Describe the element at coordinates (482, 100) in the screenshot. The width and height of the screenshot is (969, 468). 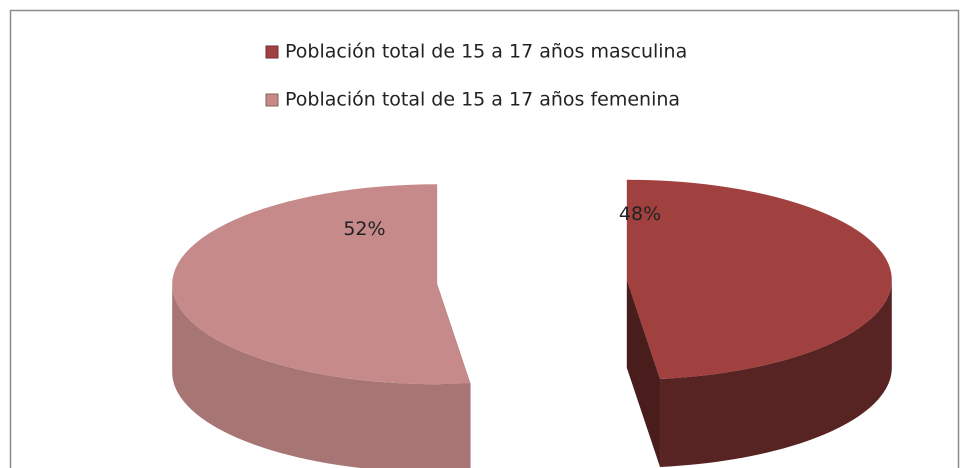
I see `legend-label: Población total de 15 a 17 años femenina` at that location.